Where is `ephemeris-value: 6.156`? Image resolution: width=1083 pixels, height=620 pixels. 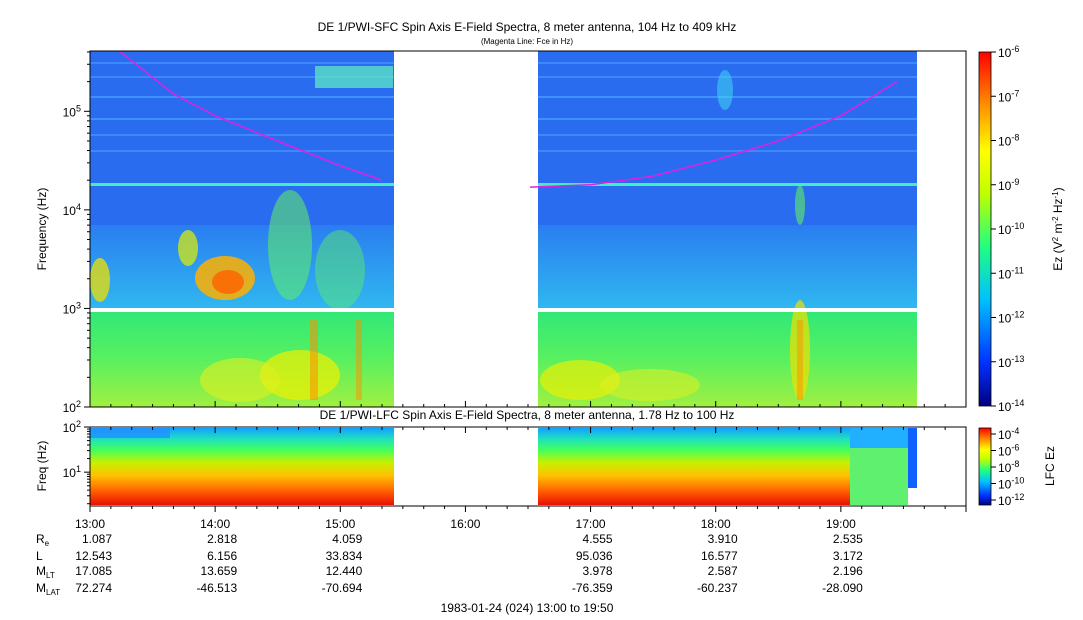
ephemeris-value: 6.156 is located at coordinates (222, 556).